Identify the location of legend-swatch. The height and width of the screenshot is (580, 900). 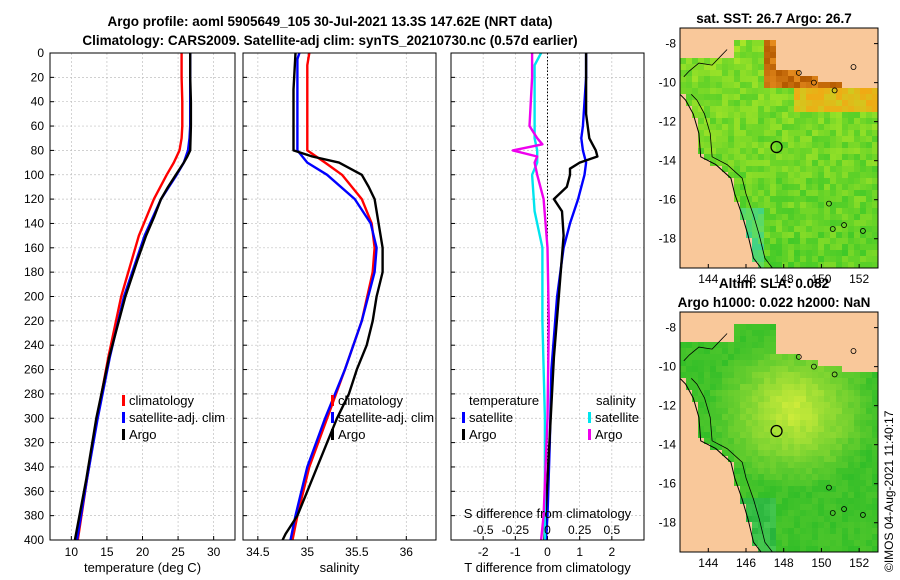
(123, 434).